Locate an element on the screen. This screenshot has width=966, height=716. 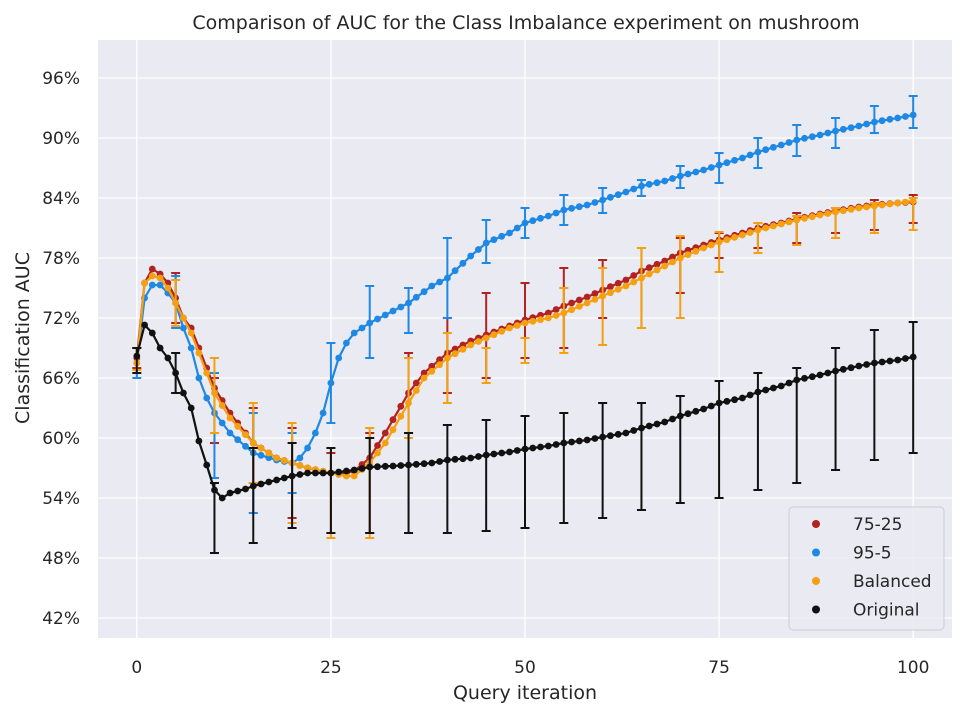
x-axis-label: Query iteration is located at coordinates (525, 693).